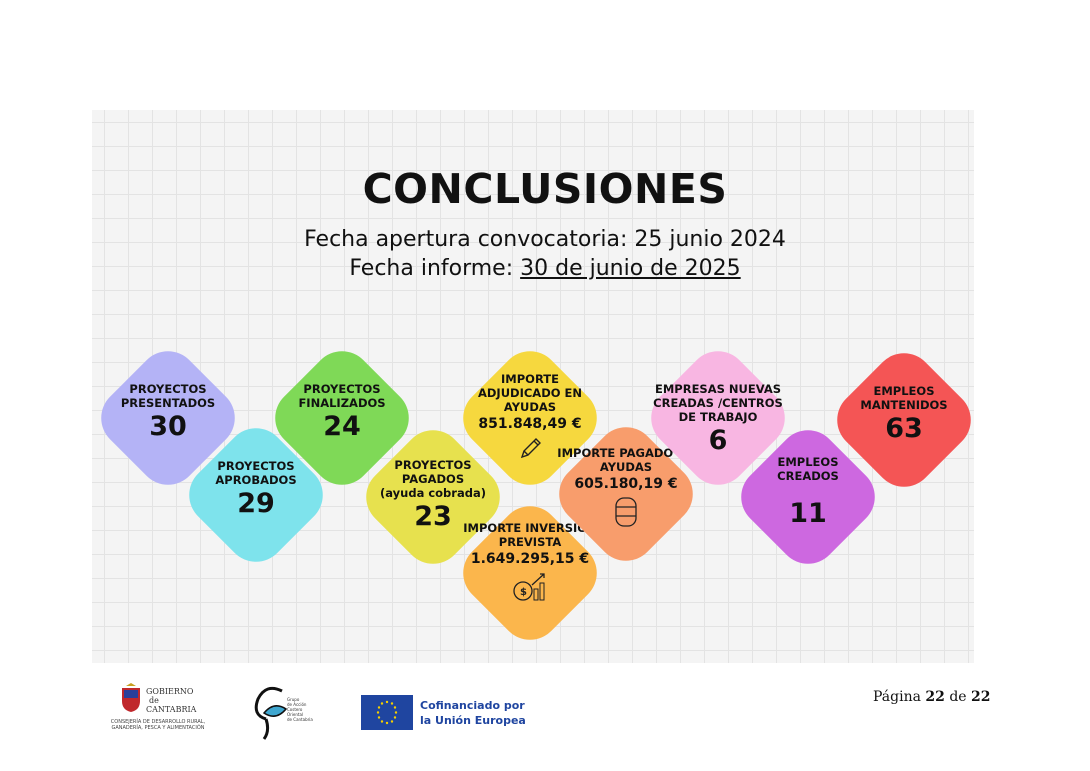  What do you see at coordinates (451, 713) in the screenshot?
I see `eu-cofinanced-logo: Cofinanciado por la Unión Europea` at bounding box center [451, 713].